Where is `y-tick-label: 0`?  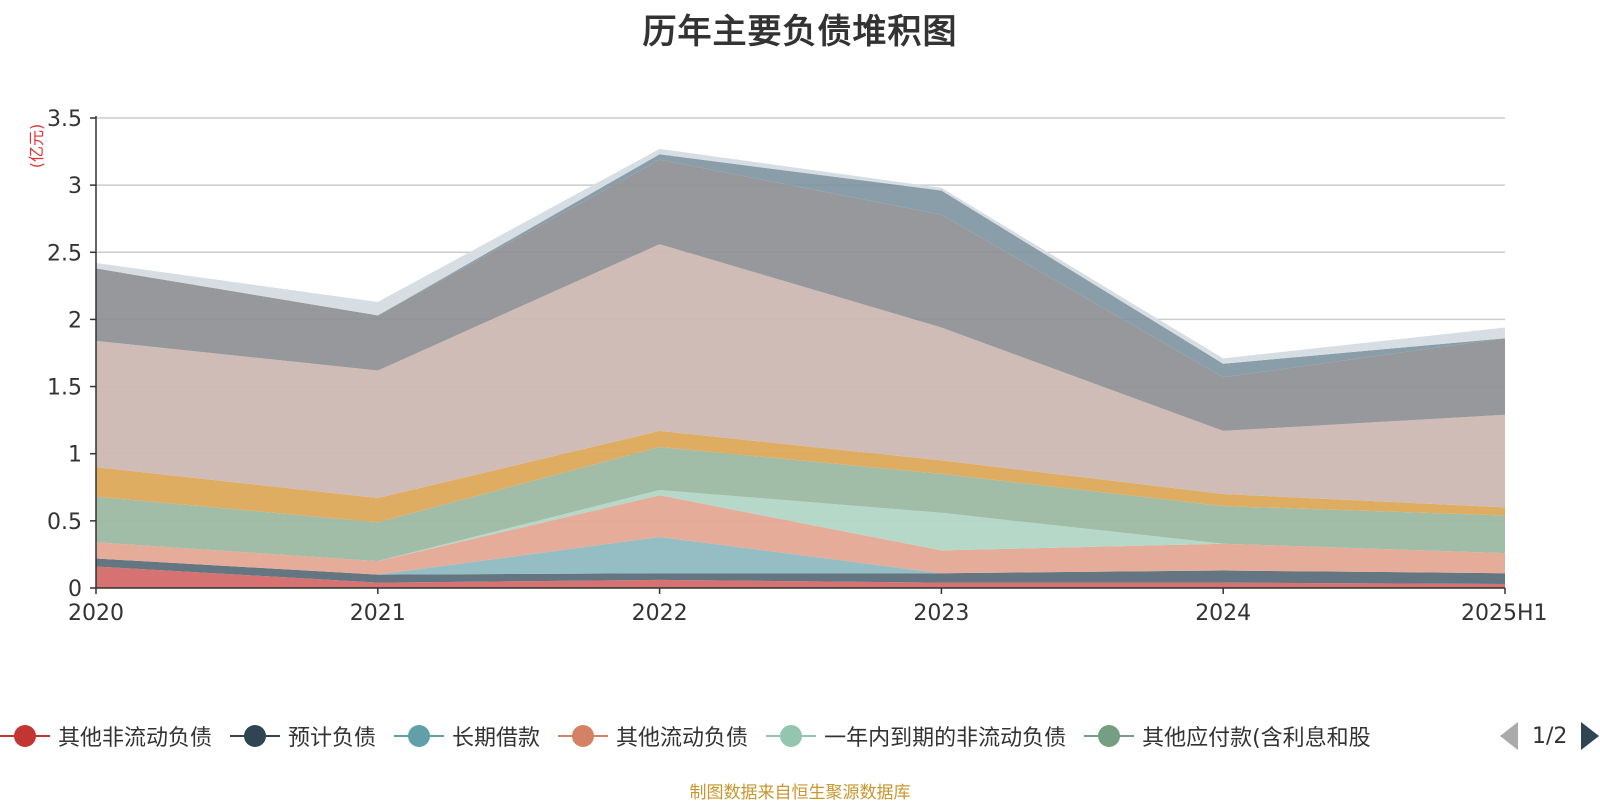 y-tick-label: 0 is located at coordinates (75, 589).